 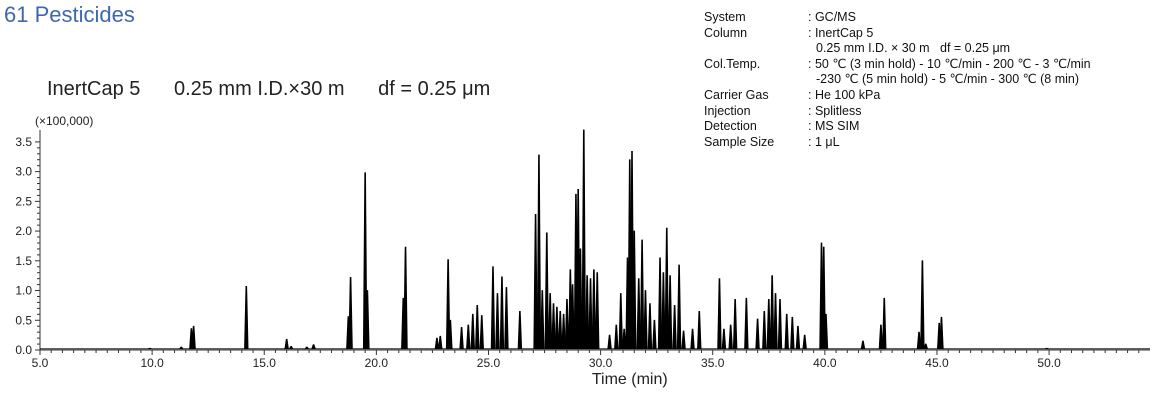 What do you see at coordinates (825, 363) in the screenshot?
I see `x-tick-label: 40.0` at bounding box center [825, 363].